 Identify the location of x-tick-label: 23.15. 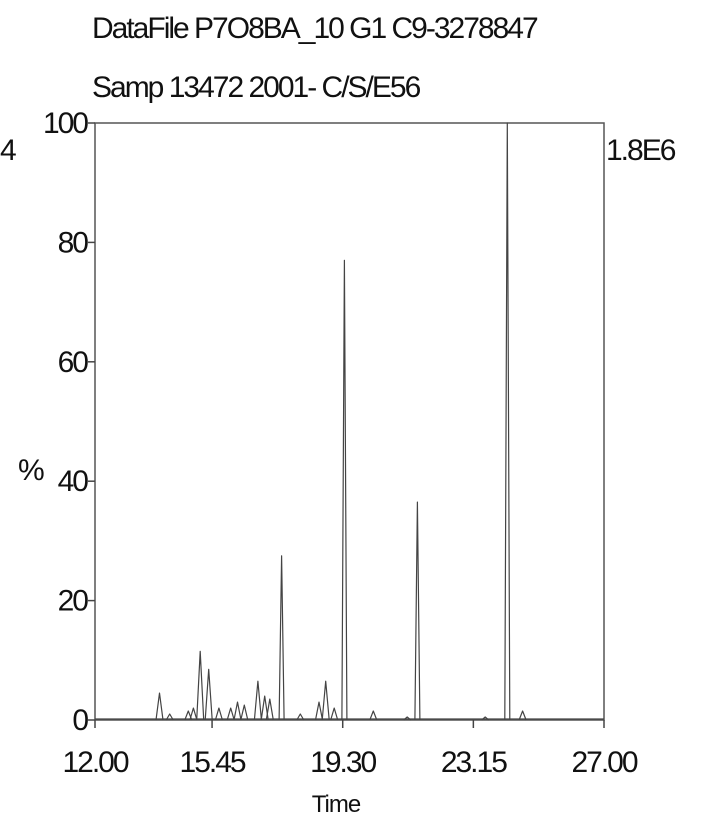
(474, 762).